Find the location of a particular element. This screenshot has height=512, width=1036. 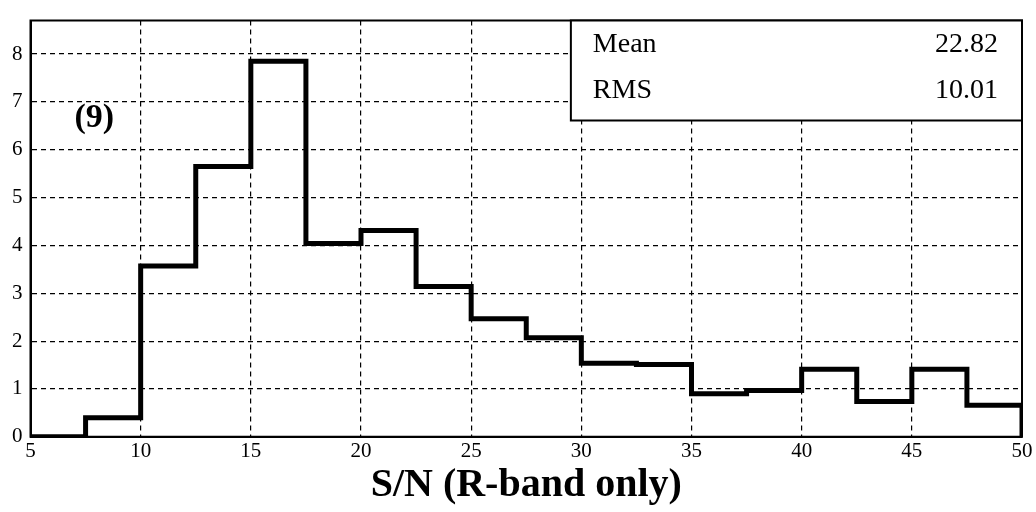

x-tick-label: 15 is located at coordinates (251, 449).